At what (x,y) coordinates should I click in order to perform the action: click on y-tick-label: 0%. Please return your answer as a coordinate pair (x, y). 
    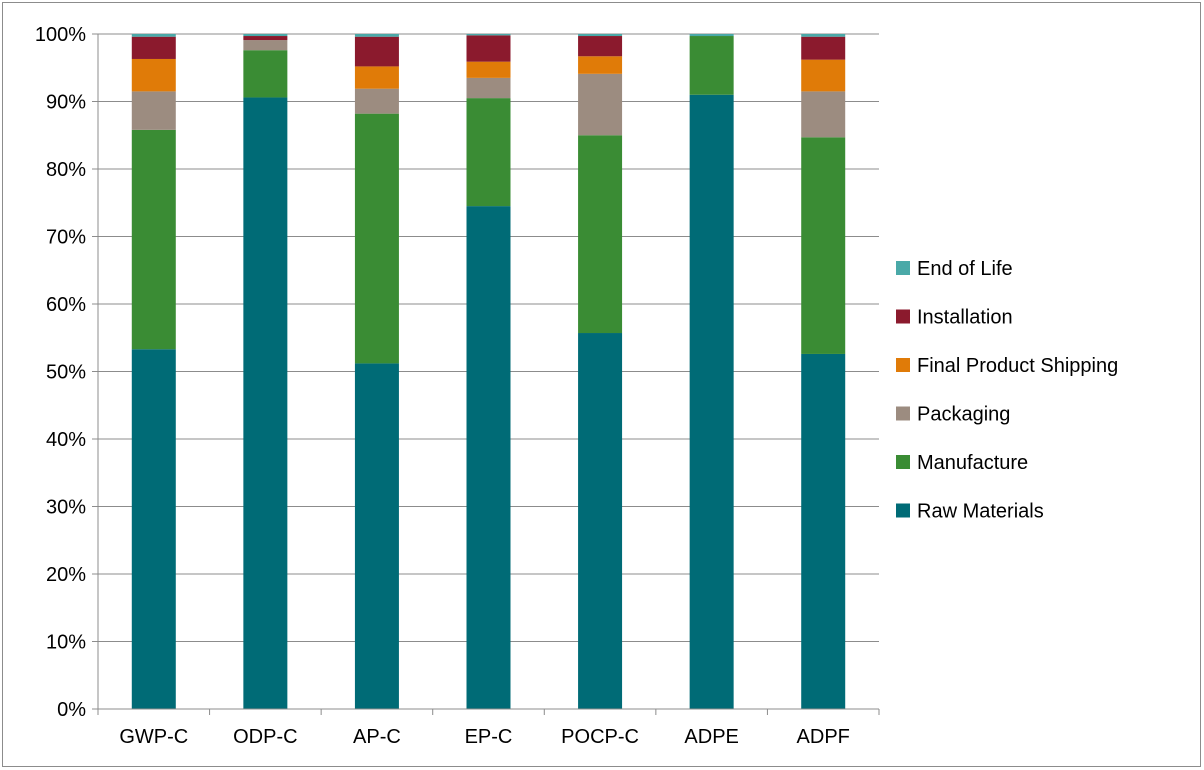
    Looking at the image, I should click on (71, 710).